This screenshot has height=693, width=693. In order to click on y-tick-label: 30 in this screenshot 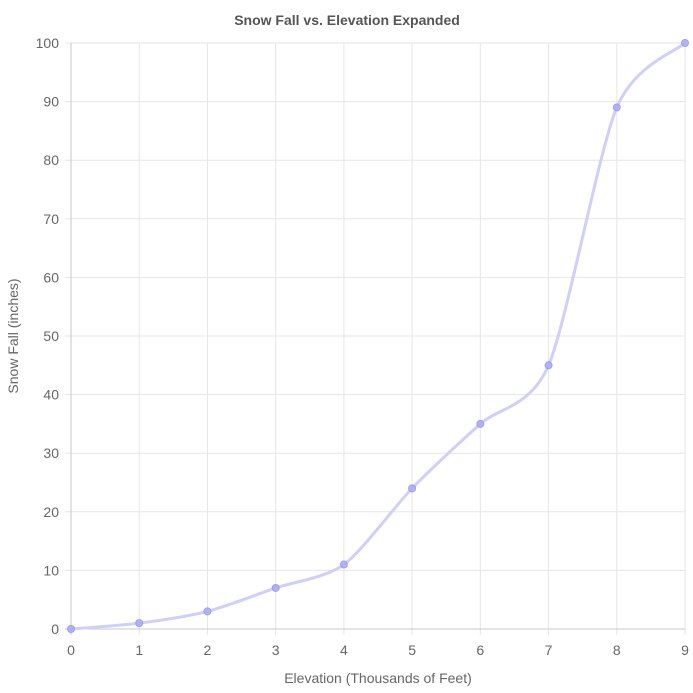, I will do `click(51, 453)`.